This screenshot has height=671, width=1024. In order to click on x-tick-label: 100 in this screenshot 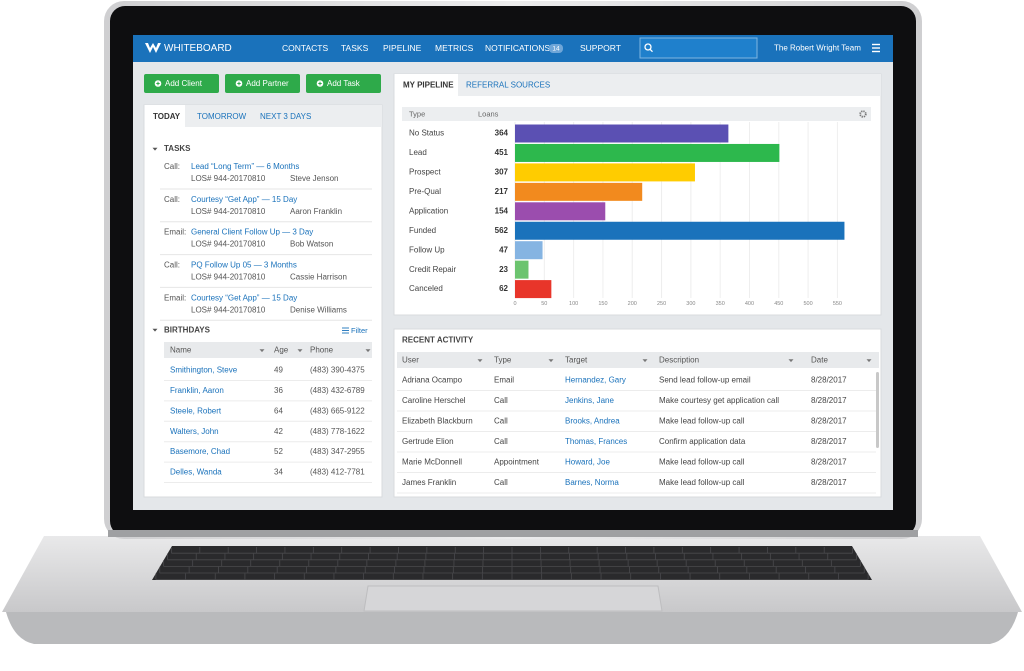, I will do `click(573, 304)`.